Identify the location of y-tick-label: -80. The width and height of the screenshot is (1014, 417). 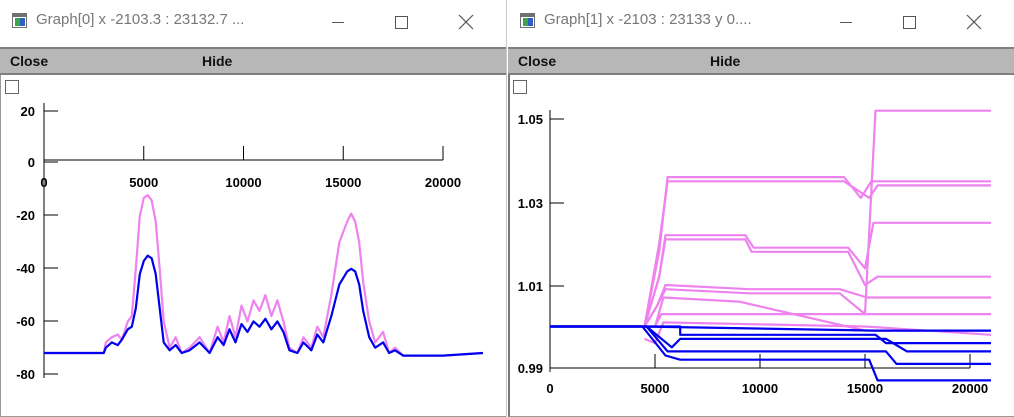
(25, 374).